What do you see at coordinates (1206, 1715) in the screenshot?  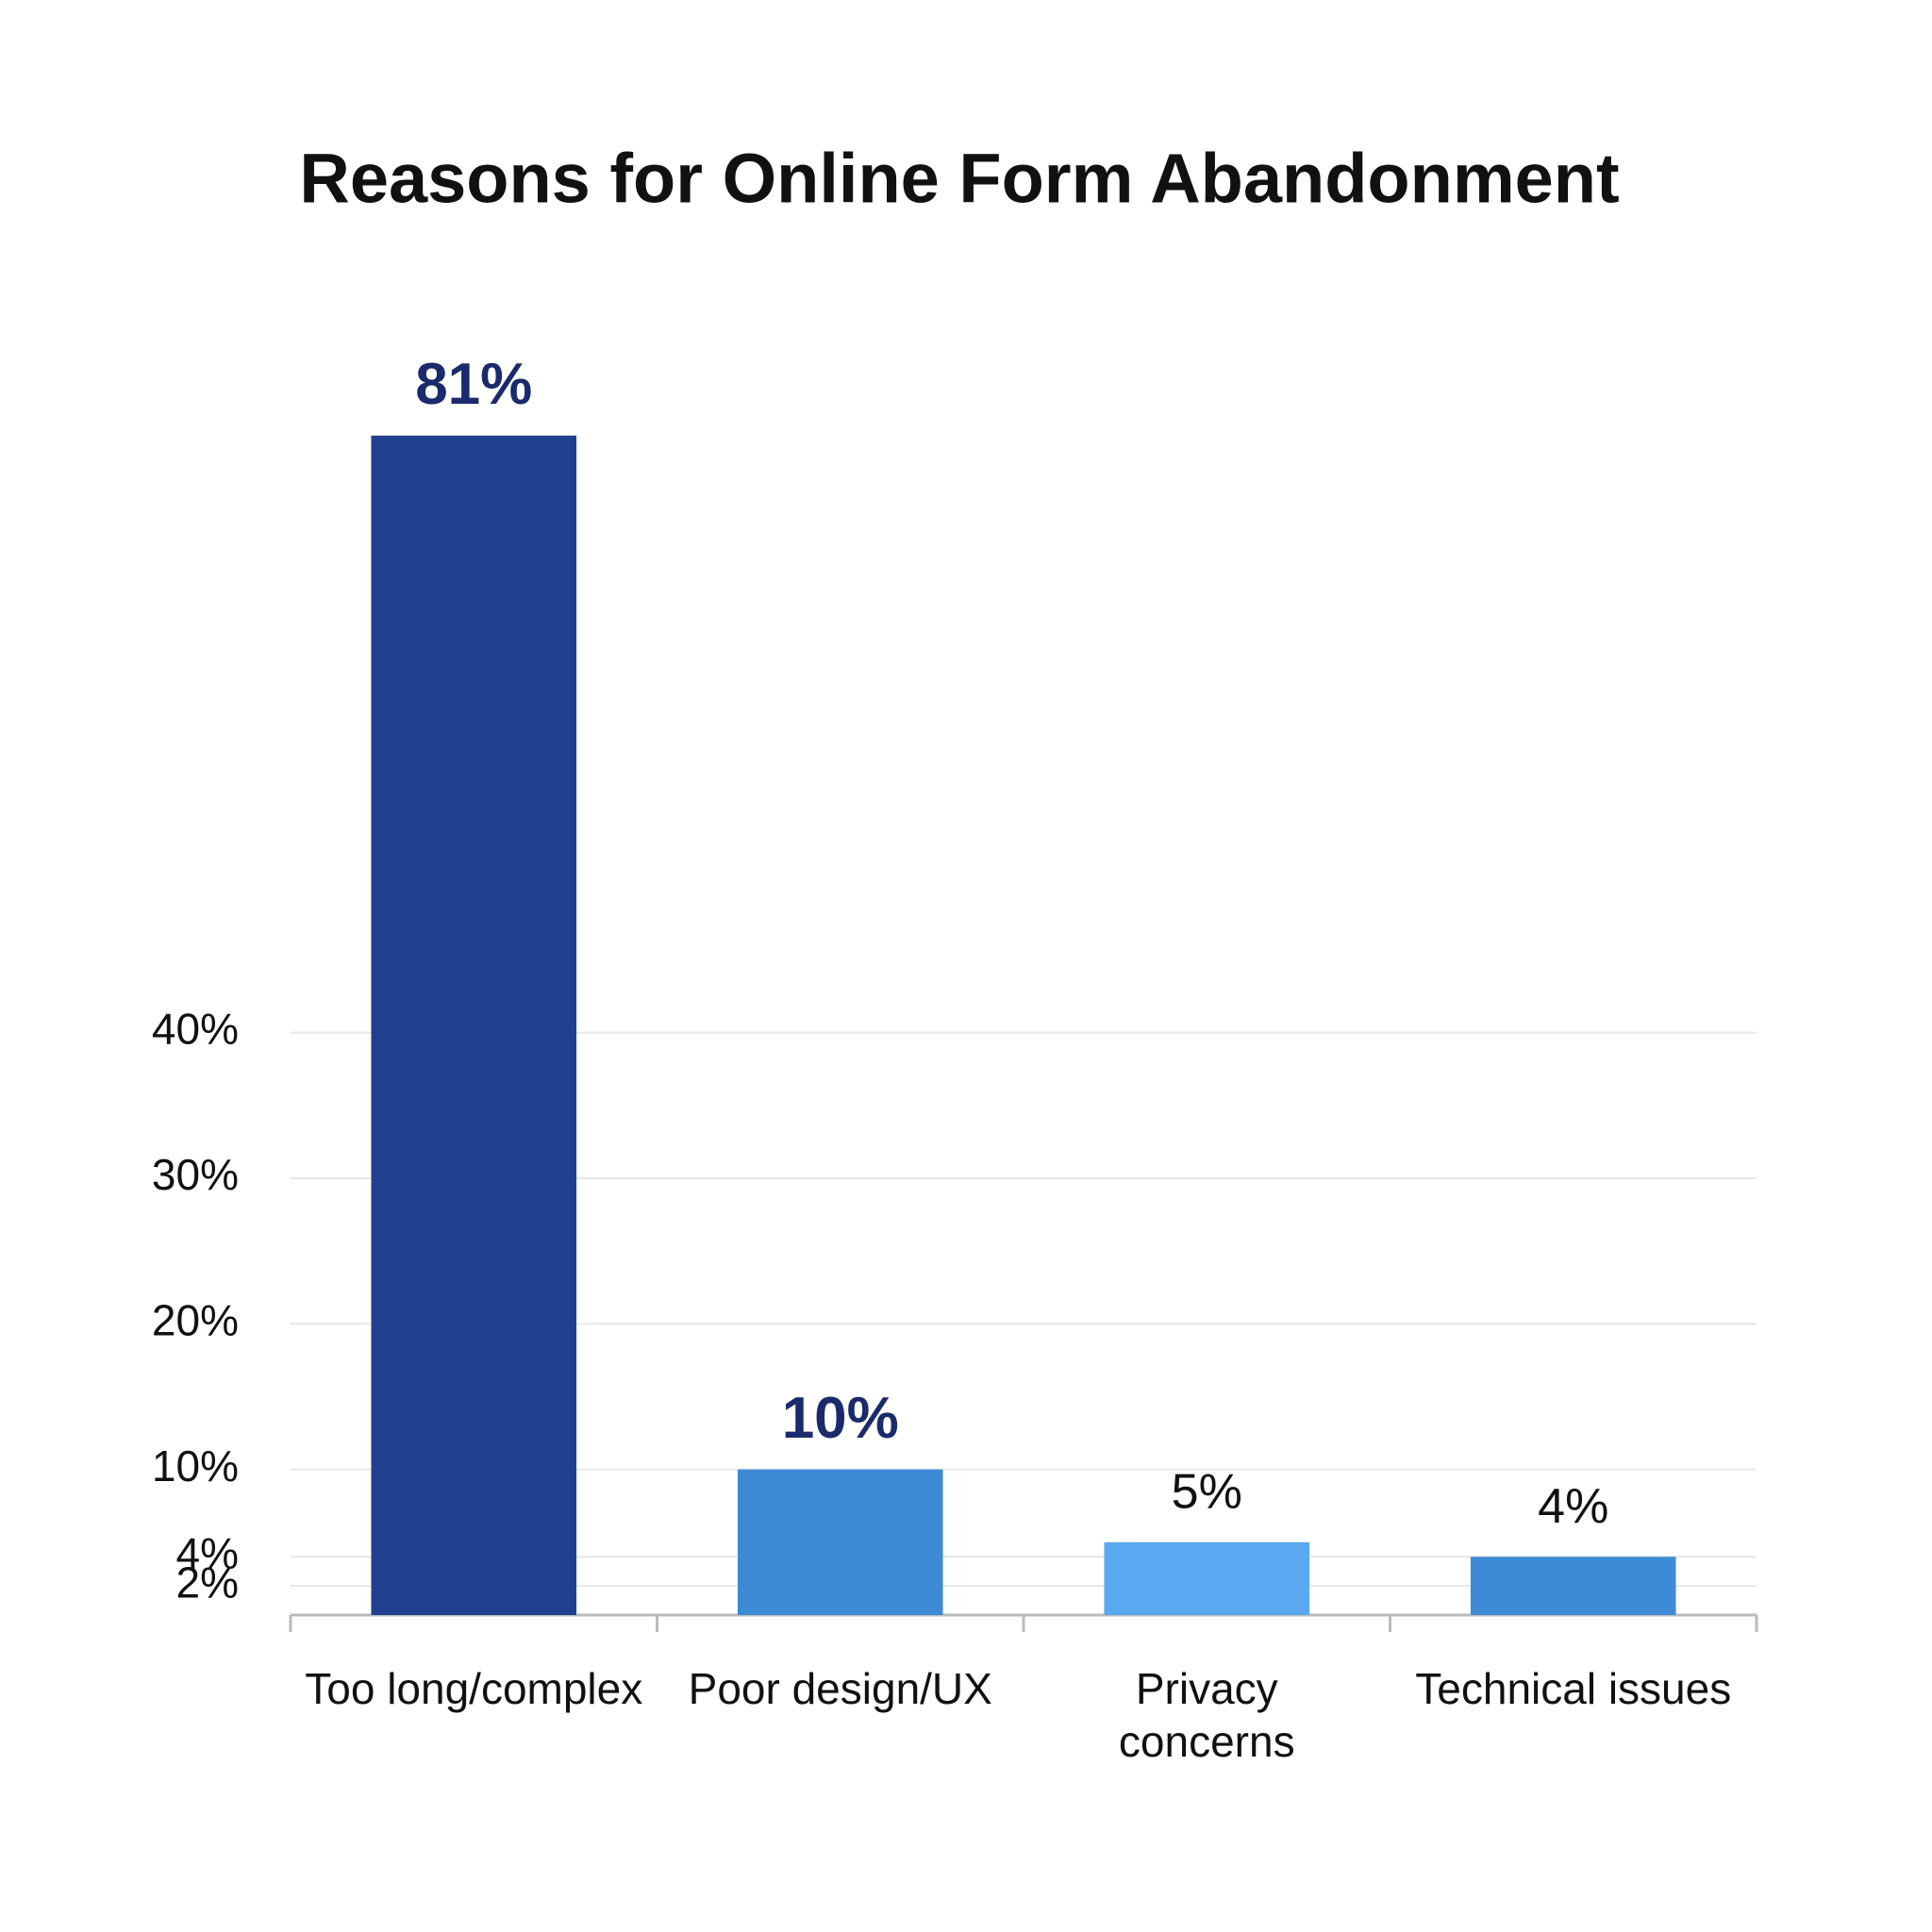 I see `x-tick-label: Privacy concerns` at bounding box center [1206, 1715].